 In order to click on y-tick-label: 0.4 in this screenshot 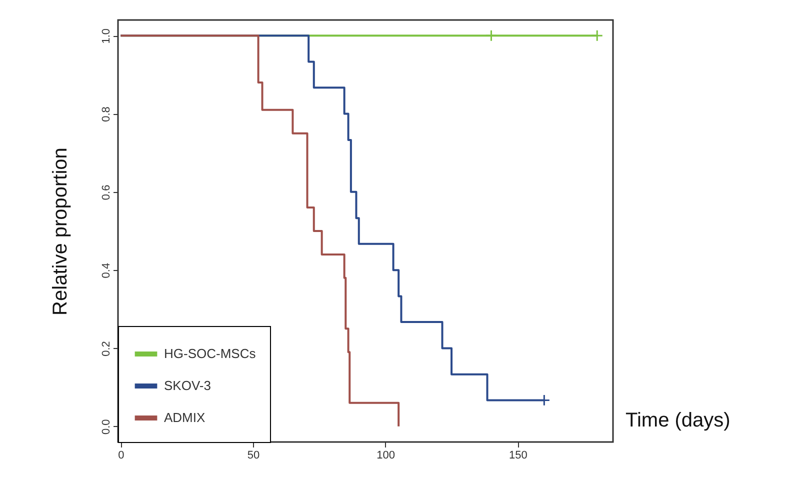, I will do `click(106, 270)`.